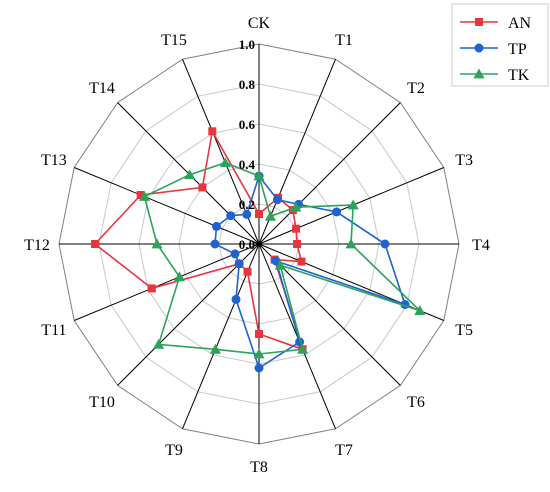  What do you see at coordinates (416, 88) in the screenshot?
I see `category-label: T2` at bounding box center [416, 88].